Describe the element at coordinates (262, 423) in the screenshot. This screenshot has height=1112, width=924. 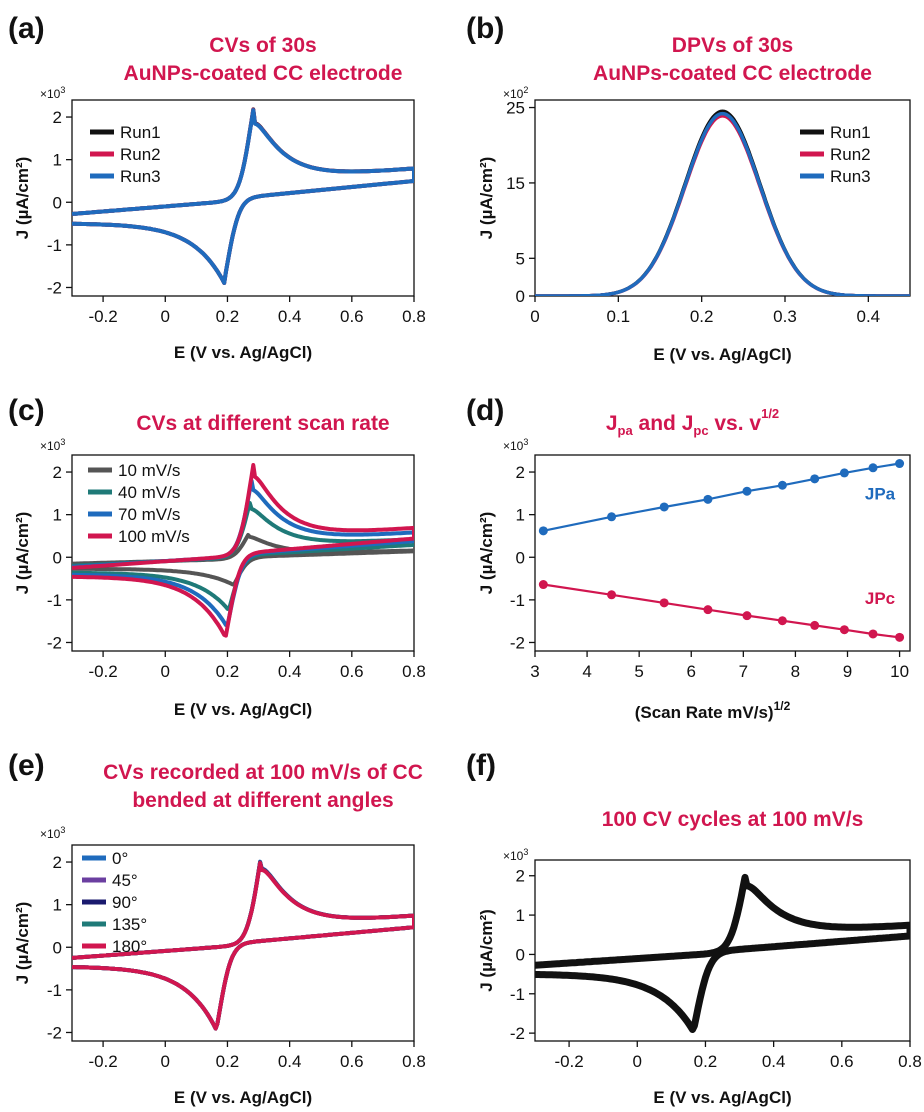
I see `chart-title: CVs at different scan rate` at that location.